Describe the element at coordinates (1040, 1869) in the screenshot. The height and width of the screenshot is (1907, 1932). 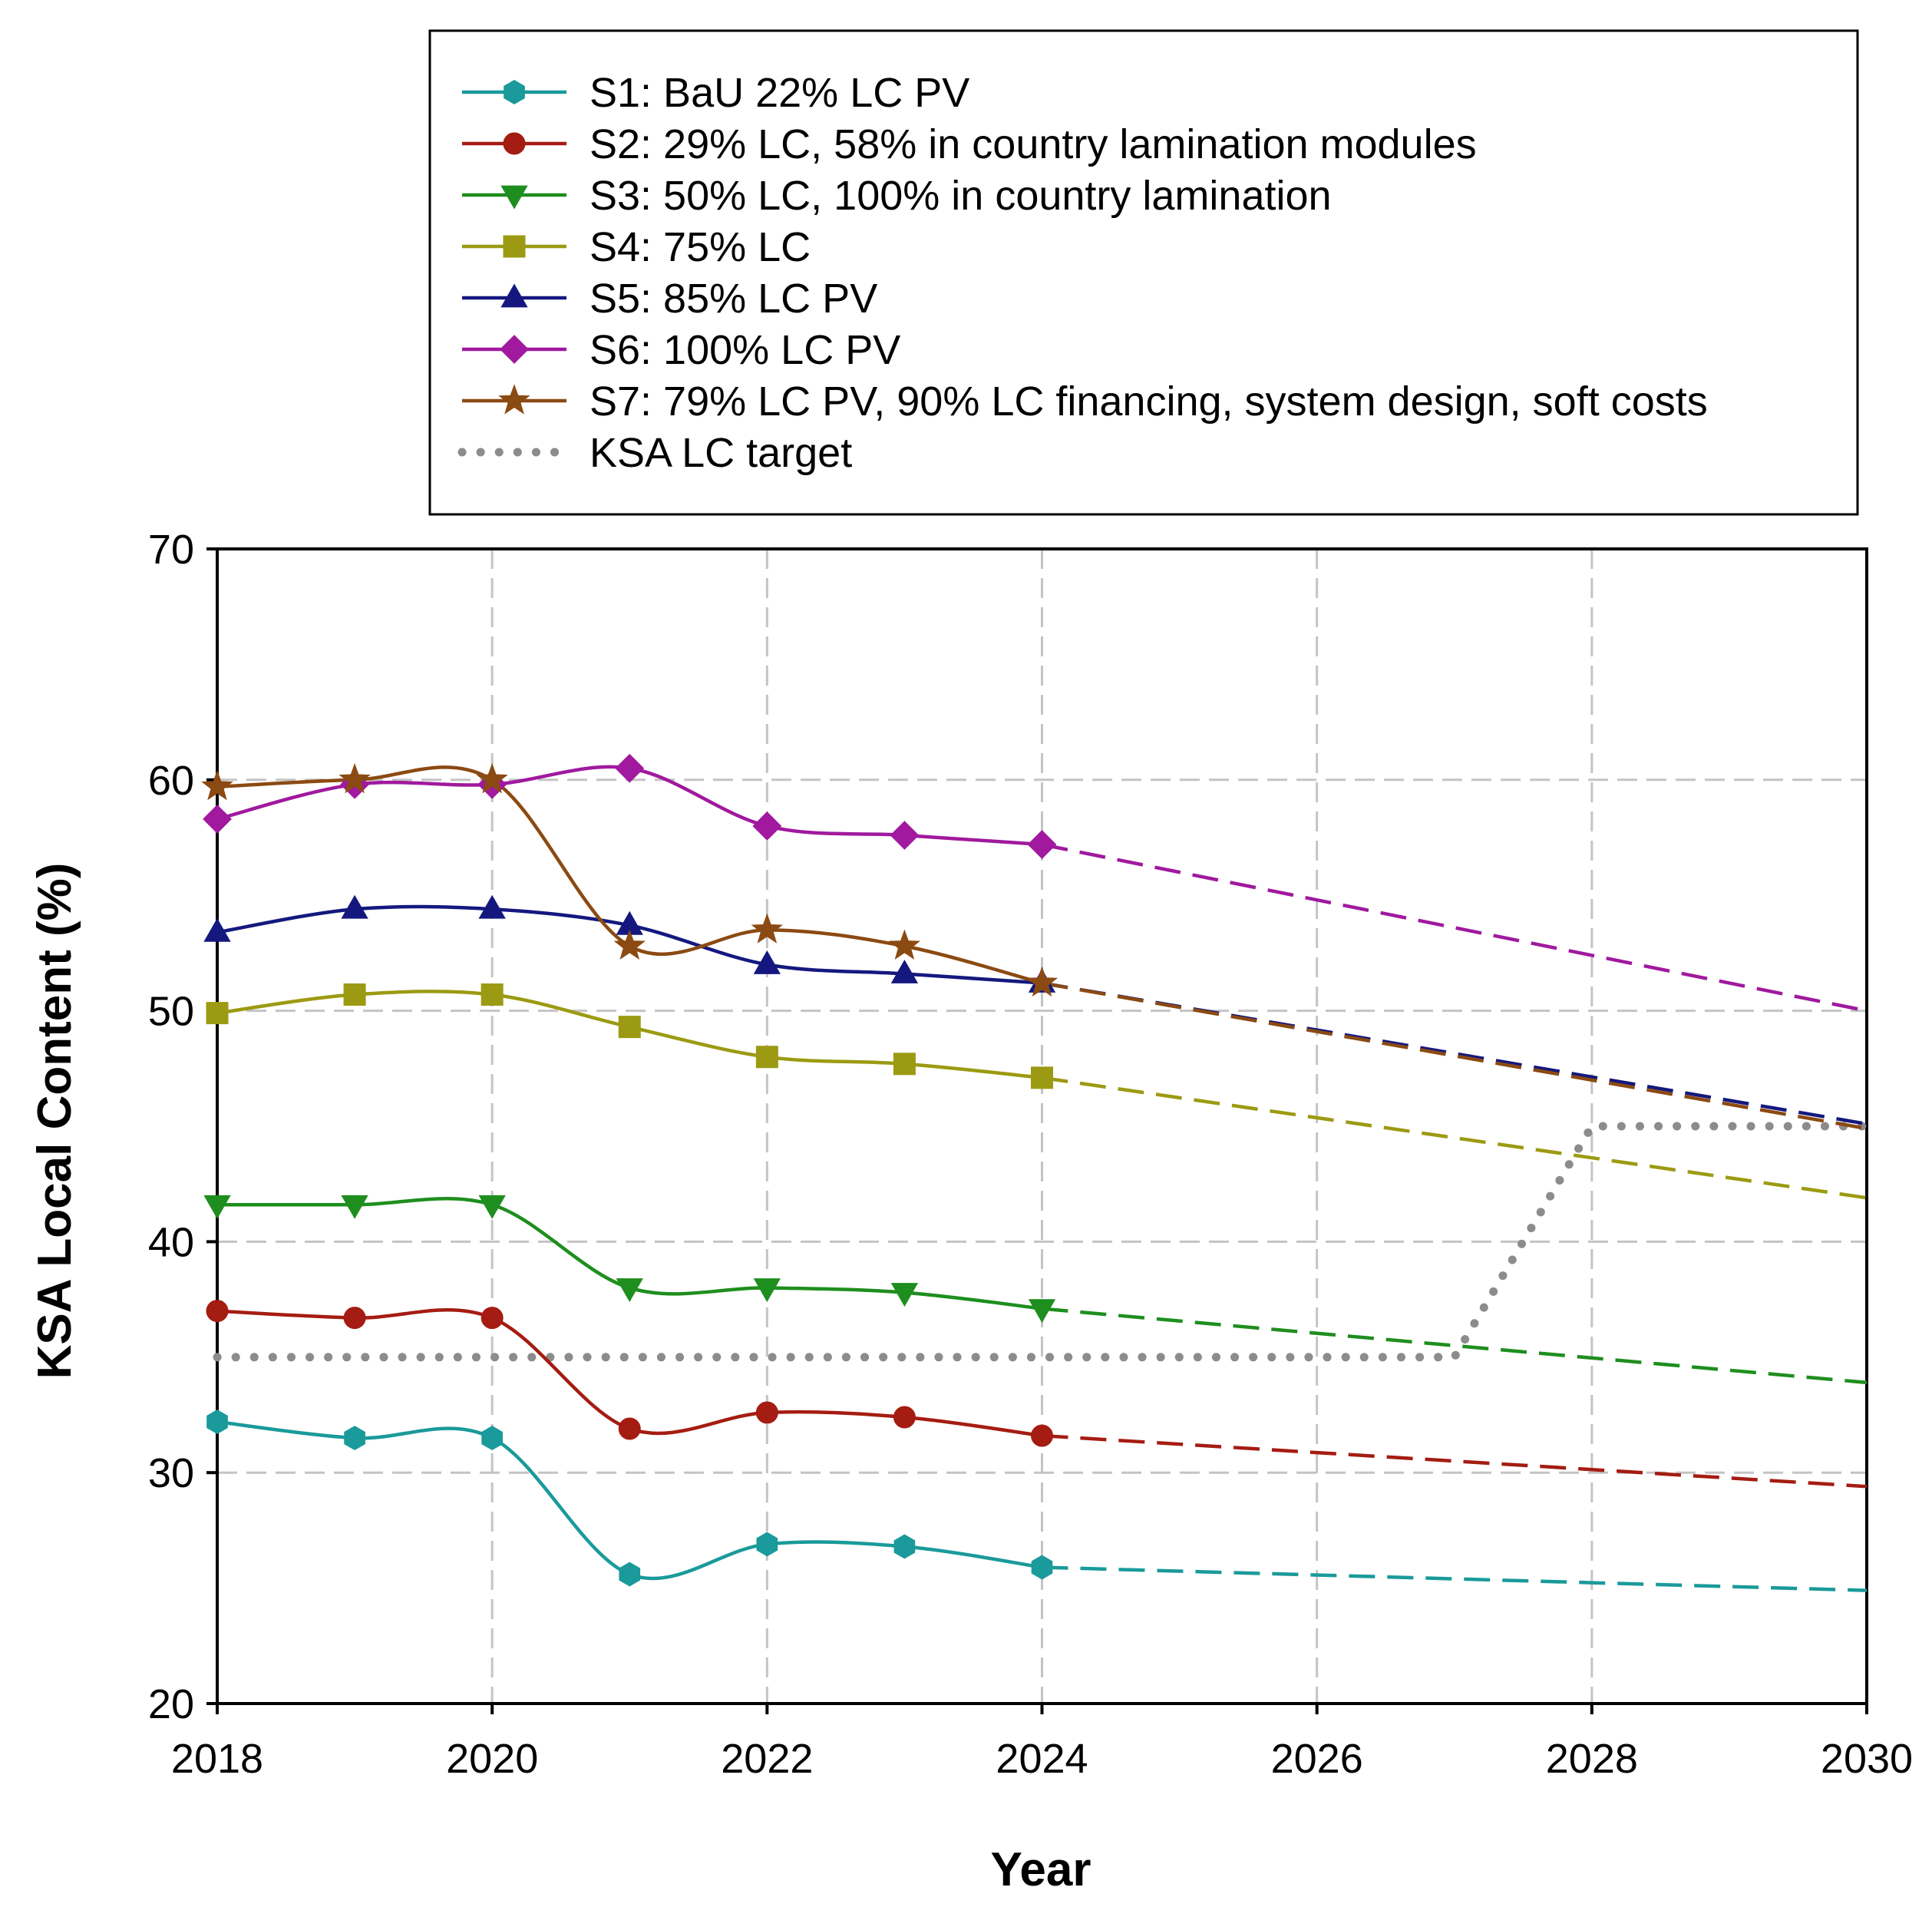
I see `x-axis-title: Year` at that location.